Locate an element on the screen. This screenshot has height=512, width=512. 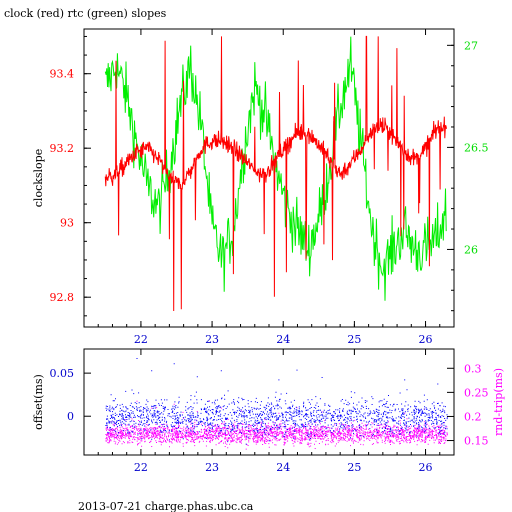
y-left-tick-label: 92.8 is located at coordinates (62, 297).